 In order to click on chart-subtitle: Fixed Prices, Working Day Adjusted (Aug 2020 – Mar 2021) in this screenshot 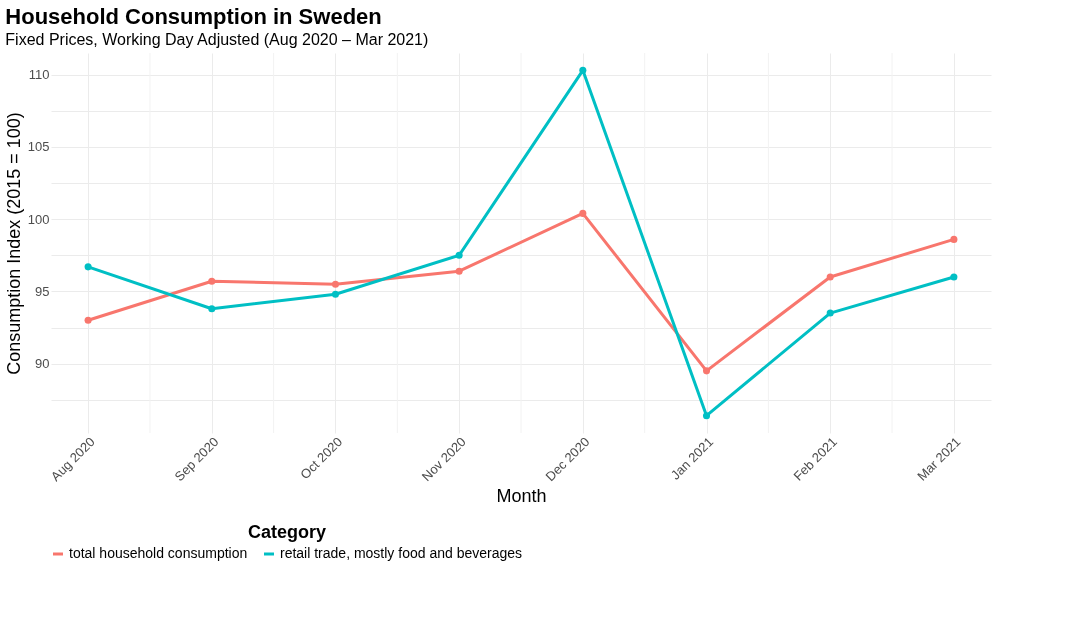, I will do `click(217, 39)`.